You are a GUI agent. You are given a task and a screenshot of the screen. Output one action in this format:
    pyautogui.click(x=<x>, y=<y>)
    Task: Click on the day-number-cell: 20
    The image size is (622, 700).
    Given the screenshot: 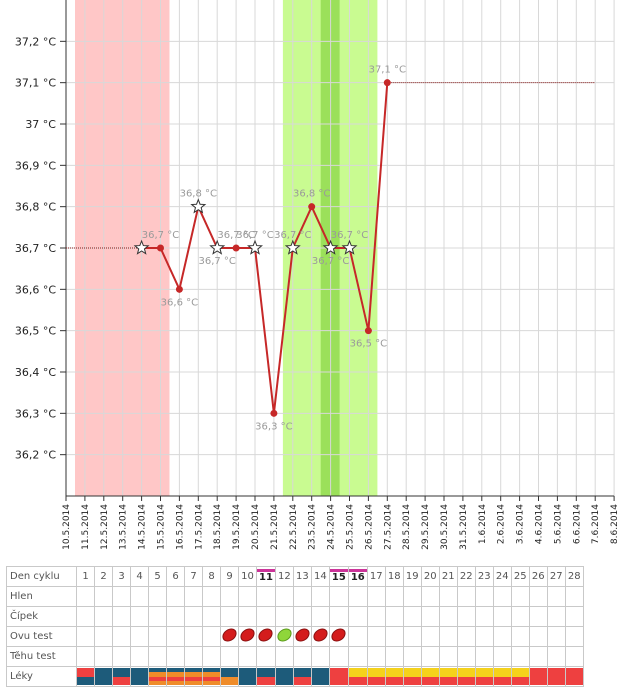 What is the action you would take?
    pyautogui.click(x=430, y=576)
    